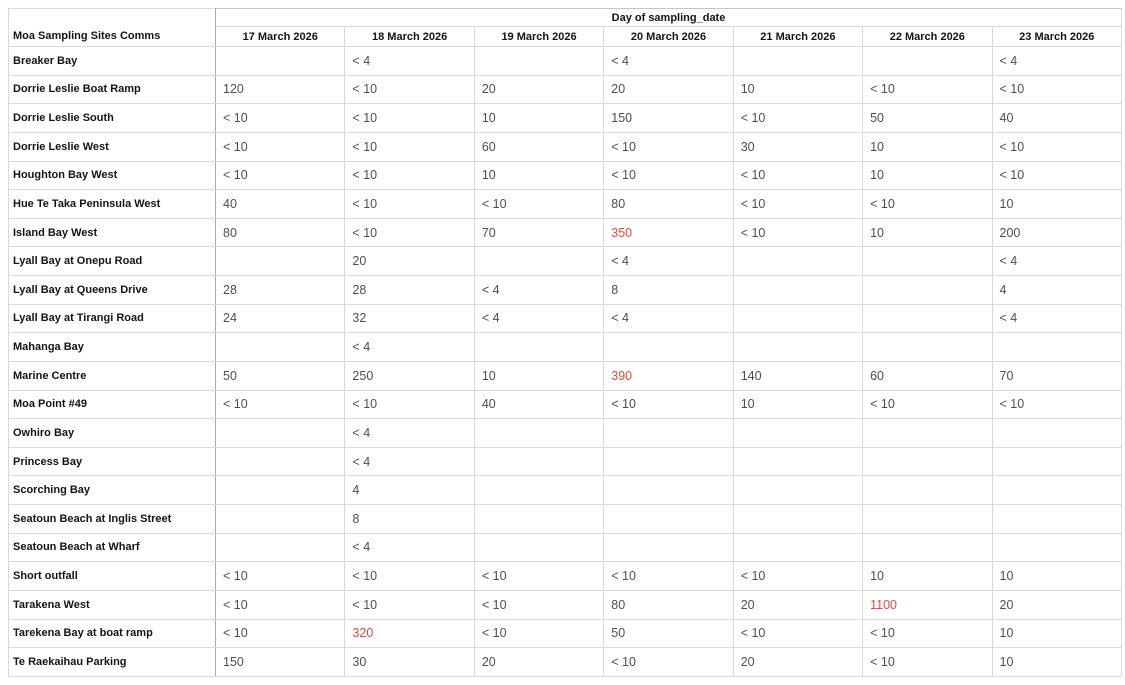  I want to click on row-label: Moa Point #49, so click(112, 404).